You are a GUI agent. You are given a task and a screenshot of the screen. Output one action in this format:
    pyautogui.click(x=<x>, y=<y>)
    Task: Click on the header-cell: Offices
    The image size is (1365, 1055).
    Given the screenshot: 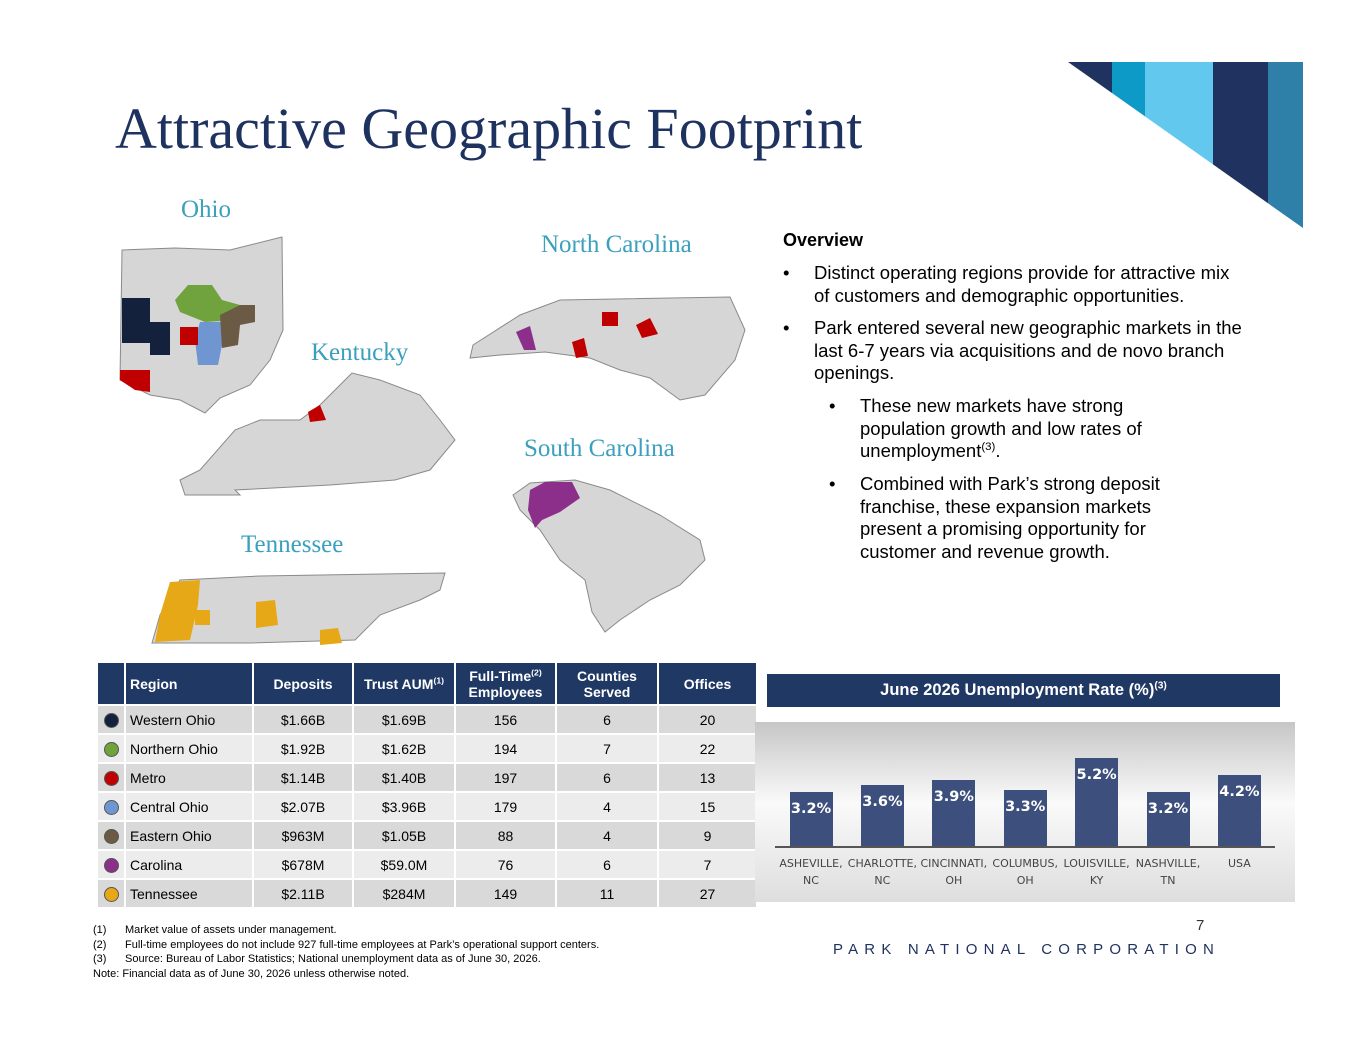 What is the action you would take?
    pyautogui.click(x=707, y=683)
    